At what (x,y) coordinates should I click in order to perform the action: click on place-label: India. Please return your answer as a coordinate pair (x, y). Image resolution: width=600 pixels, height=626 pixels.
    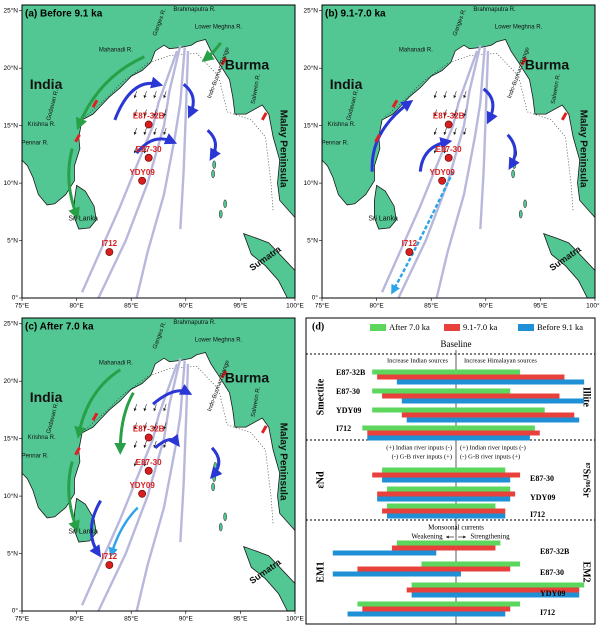
    Looking at the image, I should click on (46, 84).